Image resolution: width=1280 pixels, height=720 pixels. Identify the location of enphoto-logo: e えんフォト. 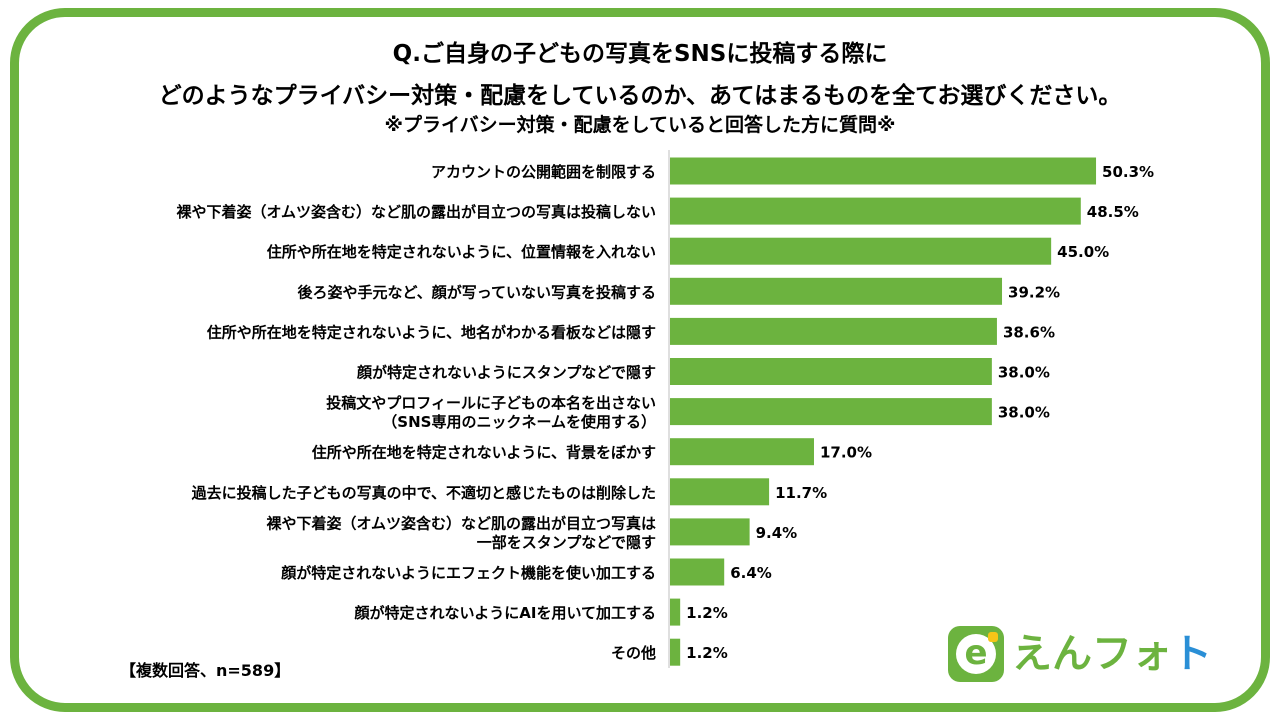
(1080, 655).